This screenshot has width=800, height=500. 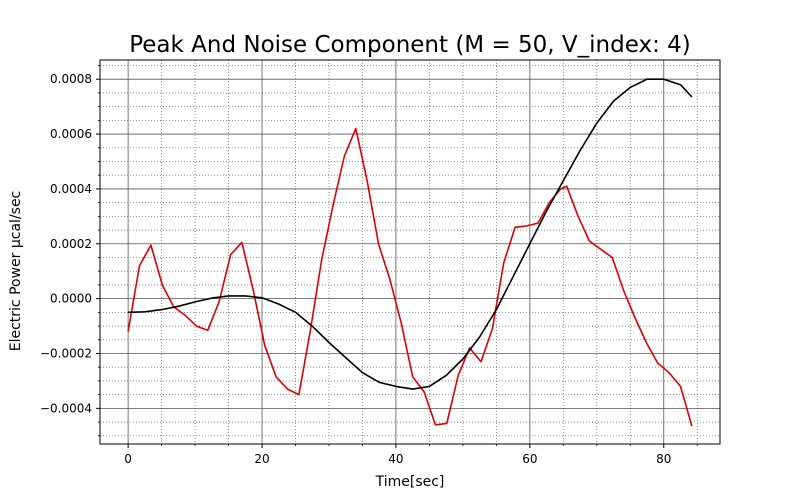 What do you see at coordinates (71, 244) in the screenshot?
I see `y-tick-label: 0.0002` at bounding box center [71, 244].